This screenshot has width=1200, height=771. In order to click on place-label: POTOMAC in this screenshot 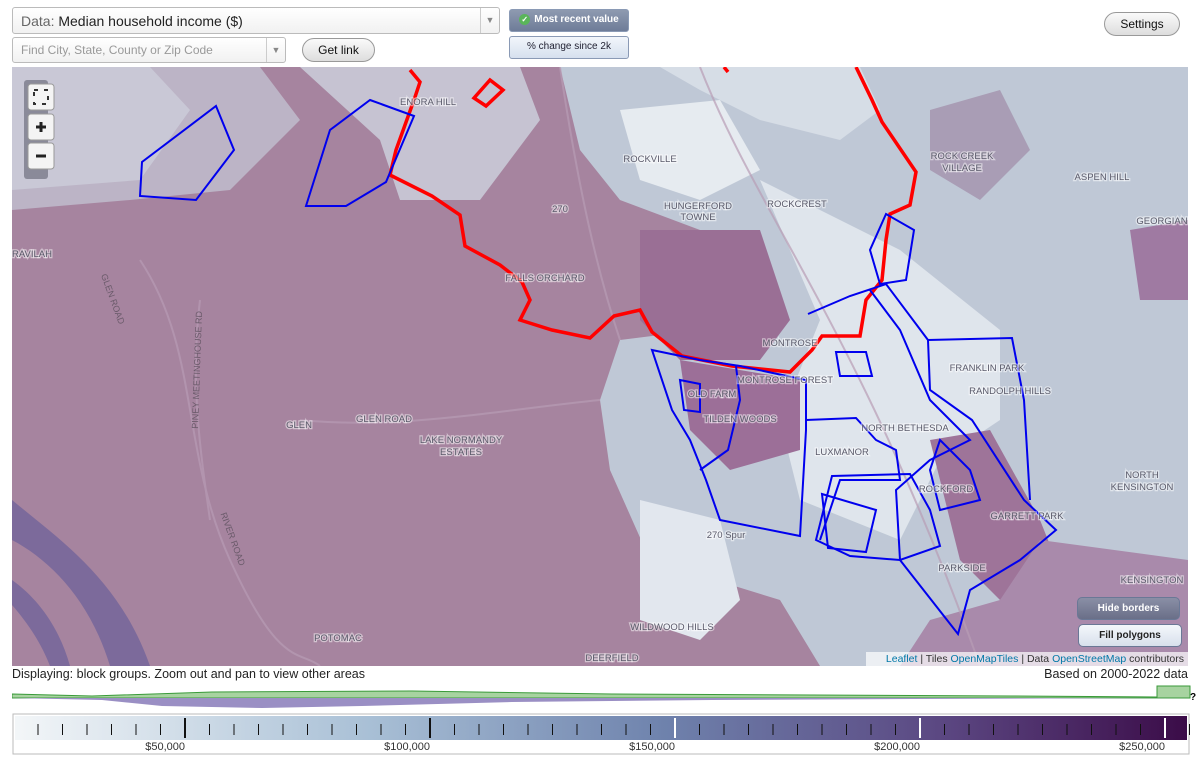, I will do `click(338, 638)`.